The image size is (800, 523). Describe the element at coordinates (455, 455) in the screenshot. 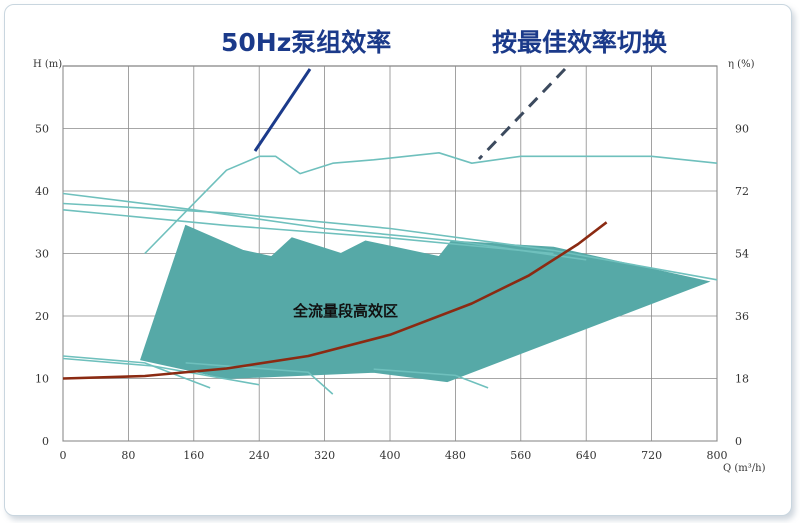

I see `x-tick-label: 480` at that location.